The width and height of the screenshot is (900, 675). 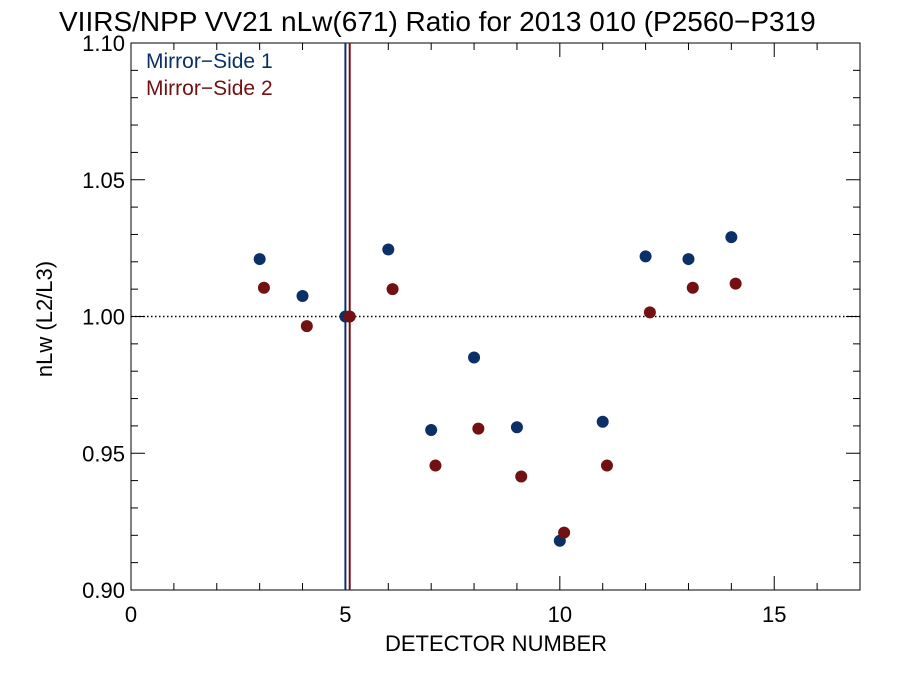 What do you see at coordinates (209, 61) in the screenshot?
I see `legend-entry-mirror-side-1: Mirror−Side 1` at bounding box center [209, 61].